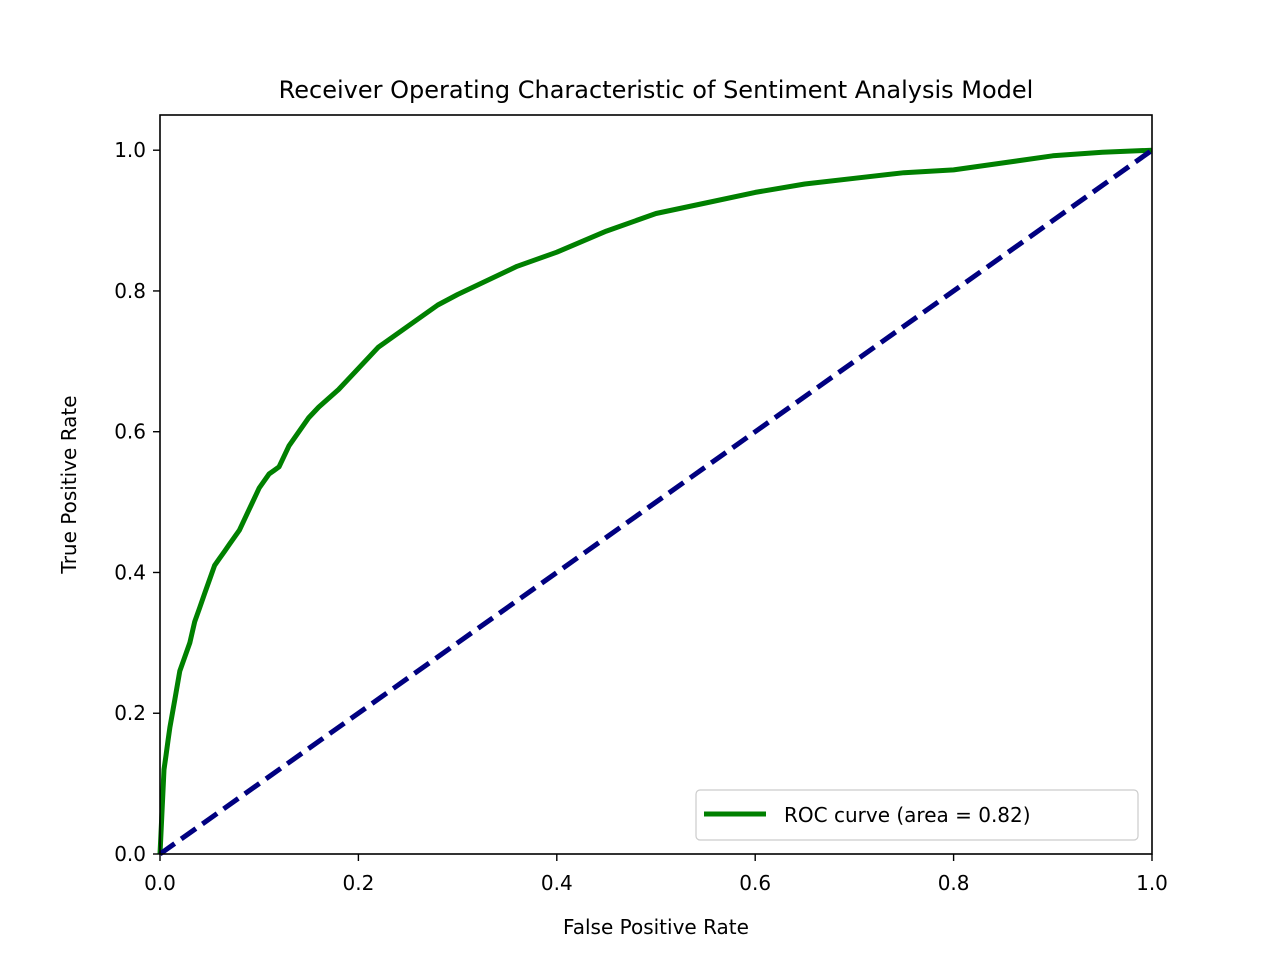 Image resolution: width=1280 pixels, height=960 pixels. What do you see at coordinates (130, 713) in the screenshot?
I see `y-tick-label: 0.2` at bounding box center [130, 713].